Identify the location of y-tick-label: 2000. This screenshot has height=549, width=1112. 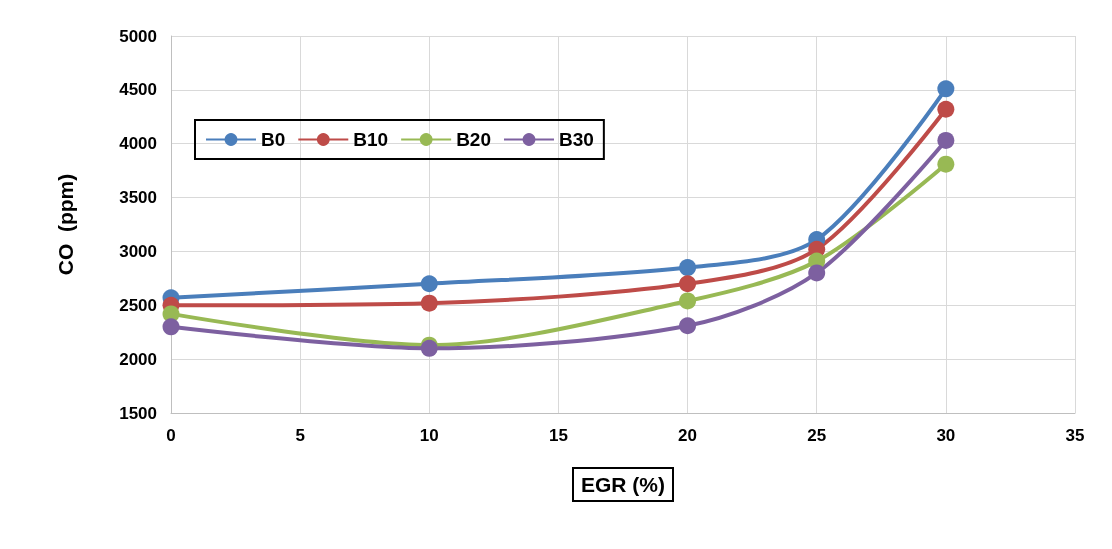
(138, 359).